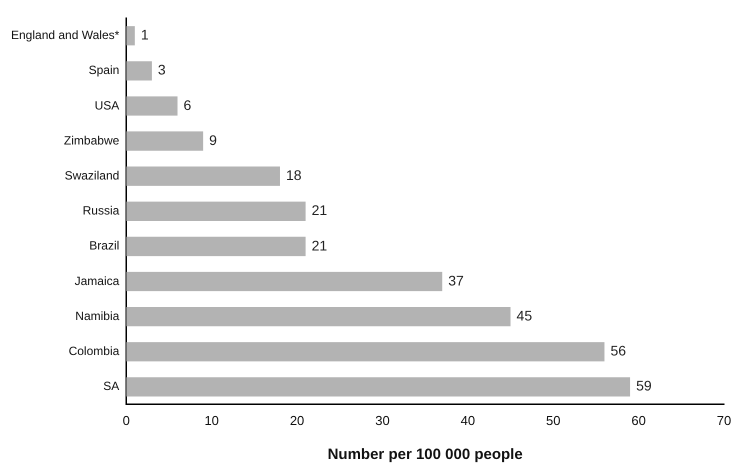  Describe the element at coordinates (107, 105) in the screenshot. I see `y-tick-label: USA` at that location.